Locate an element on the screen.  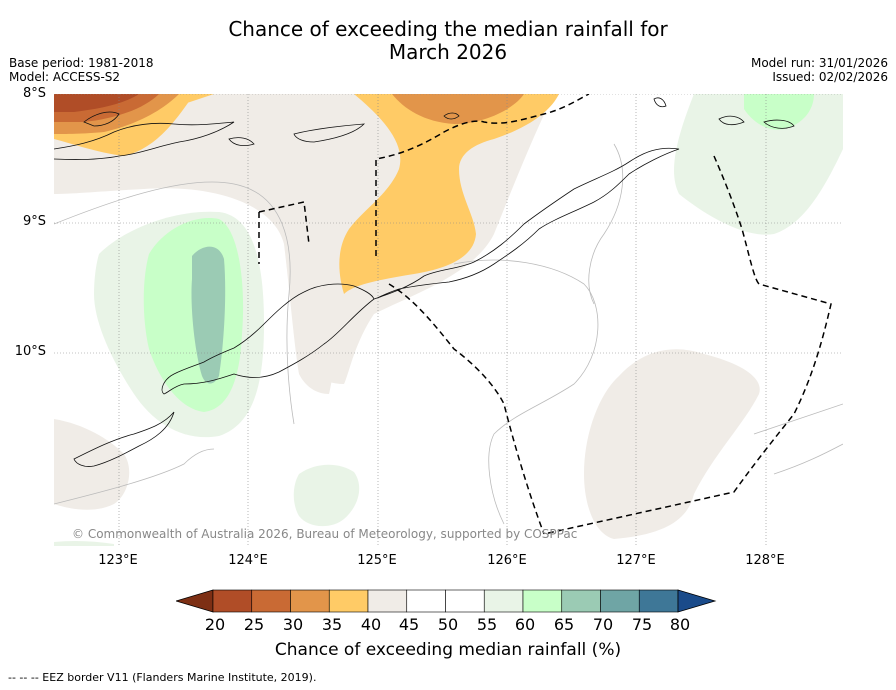
coastline-islands-east is located at coordinates (724, 113).